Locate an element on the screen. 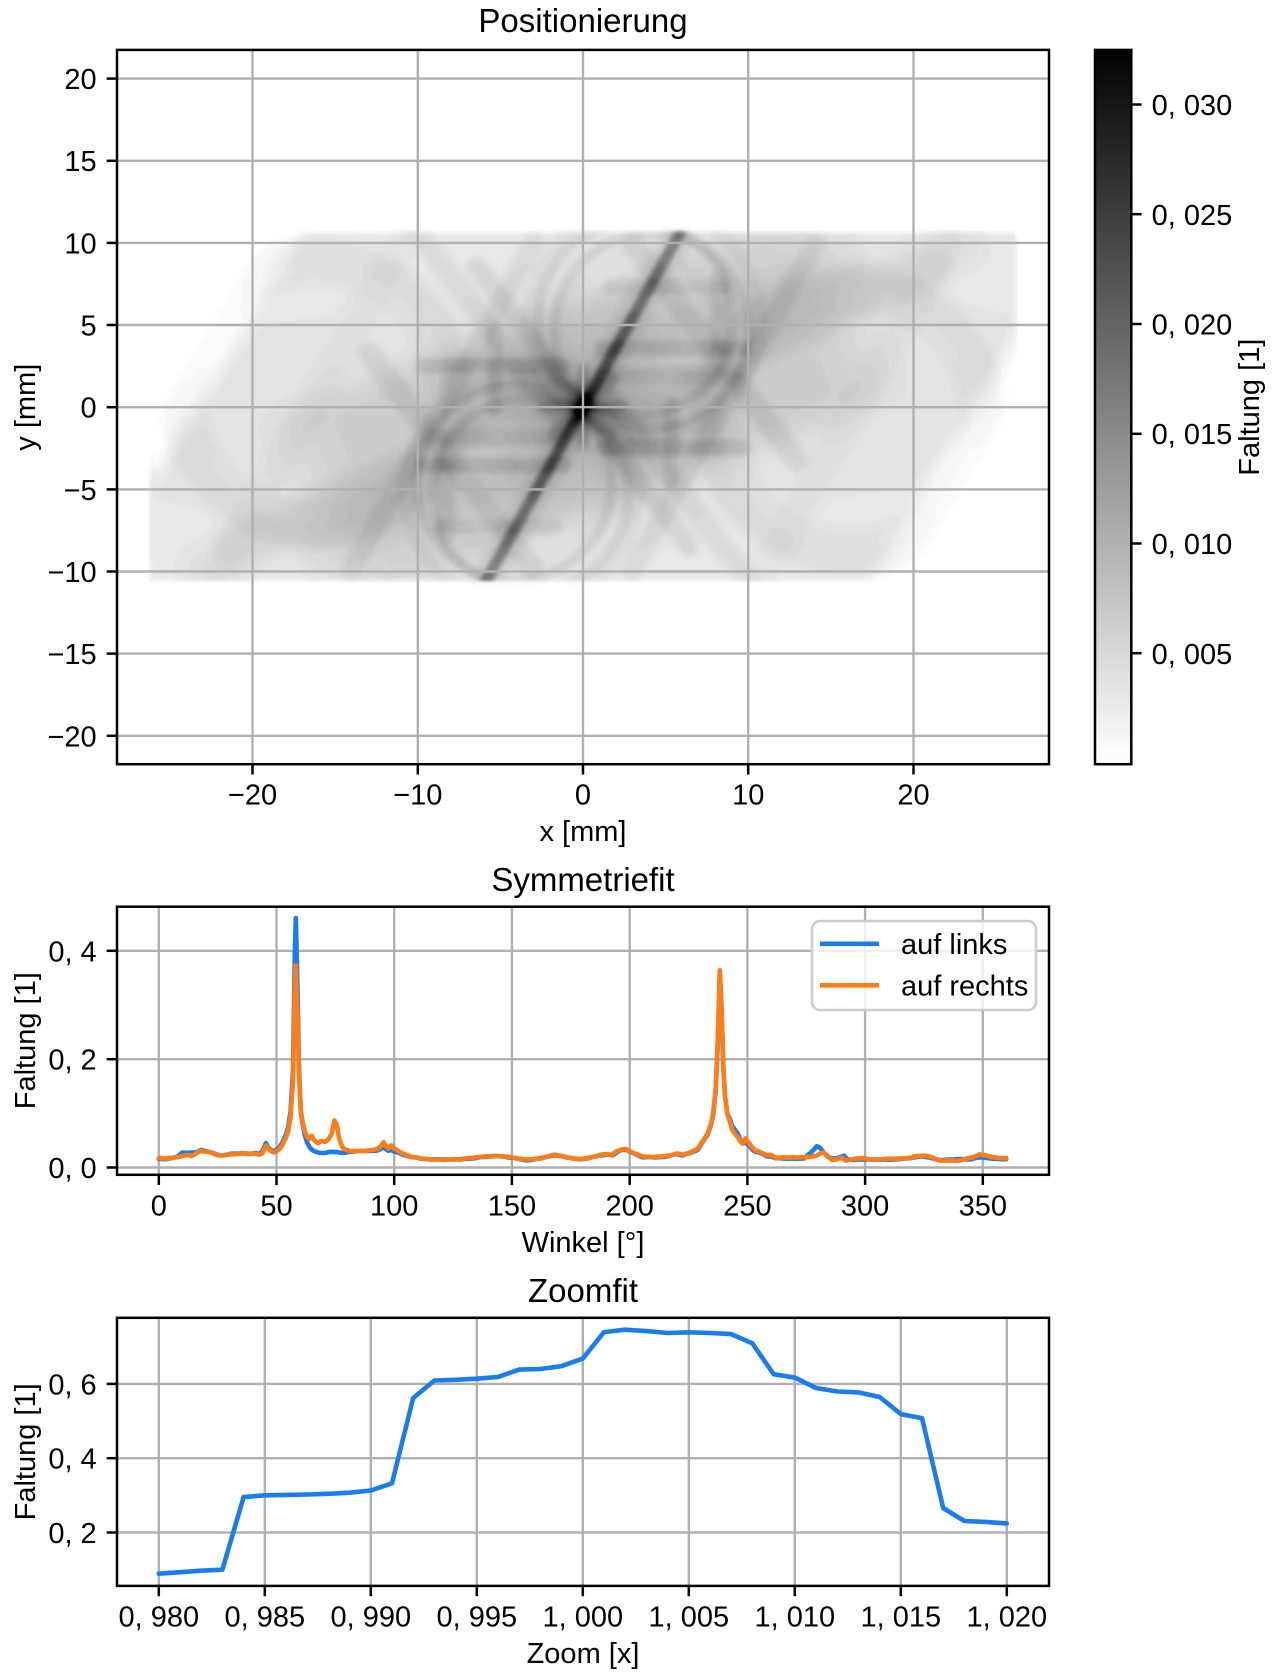 The height and width of the screenshot is (1680, 1280). svg-text: 0, 015 is located at coordinates (1192, 435).